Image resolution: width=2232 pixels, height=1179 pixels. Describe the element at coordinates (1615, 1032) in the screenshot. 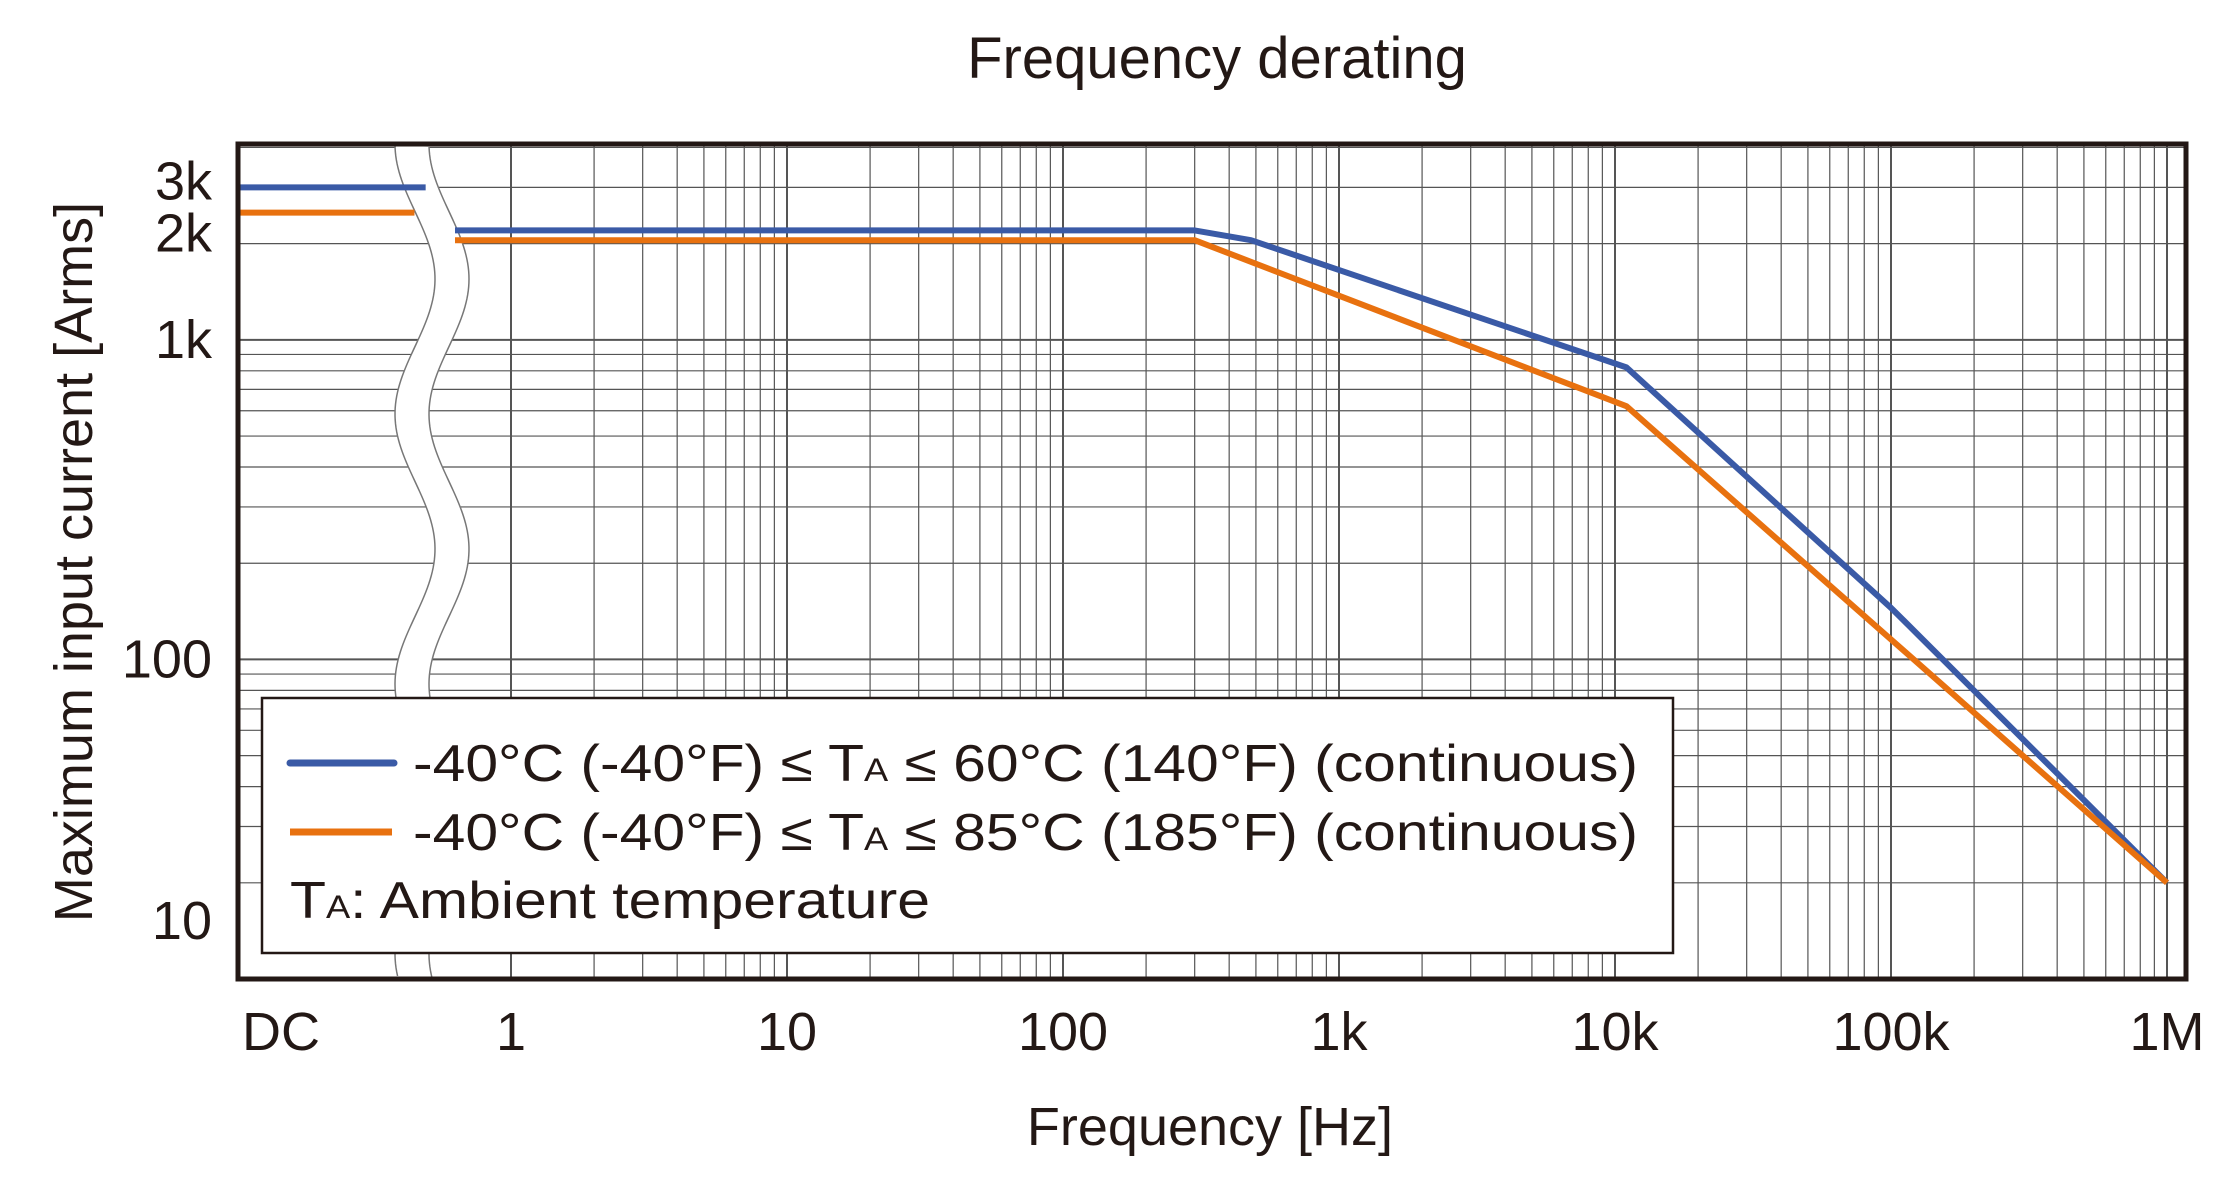

I see `x-tick-label: 10k` at that location.